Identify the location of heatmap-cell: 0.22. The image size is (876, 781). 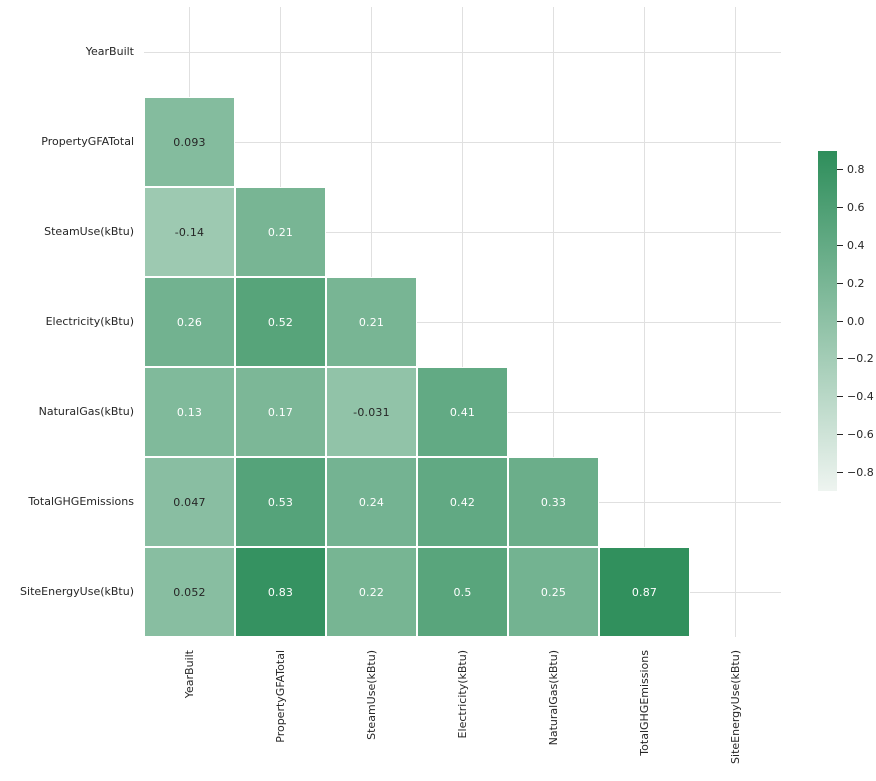
(371, 592).